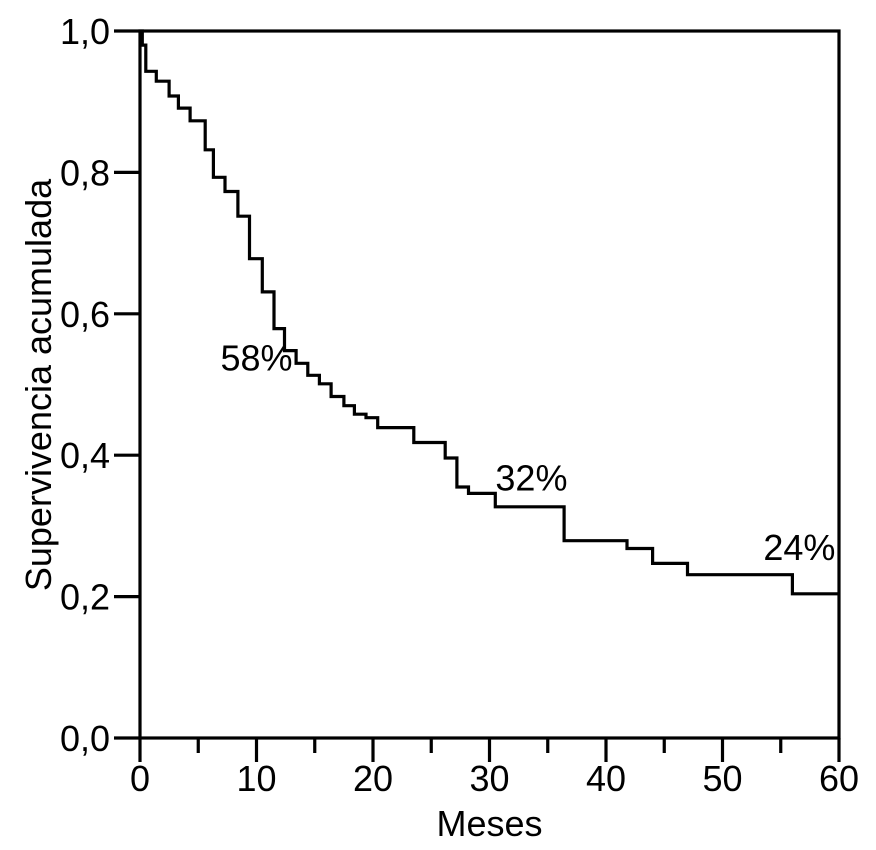 The image size is (876, 850). Describe the element at coordinates (606, 778) in the screenshot. I see `x-tick-label: 40` at that location.